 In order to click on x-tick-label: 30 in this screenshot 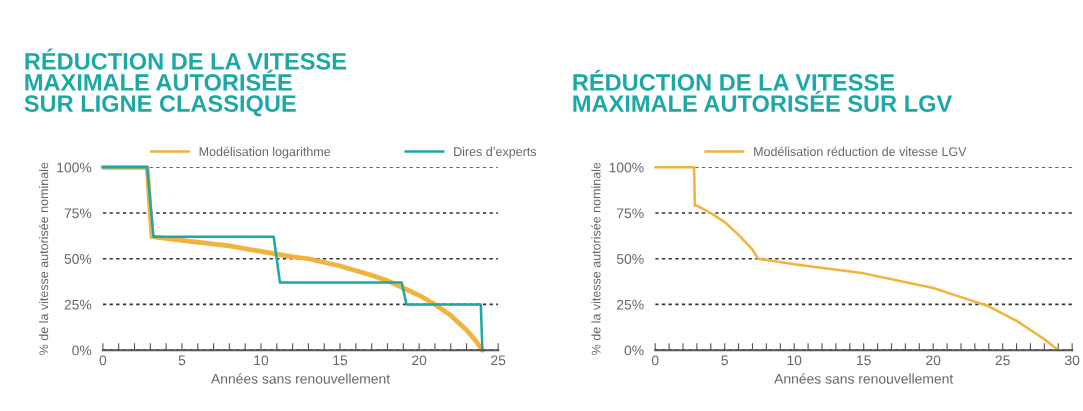, I will do `click(1072, 360)`.